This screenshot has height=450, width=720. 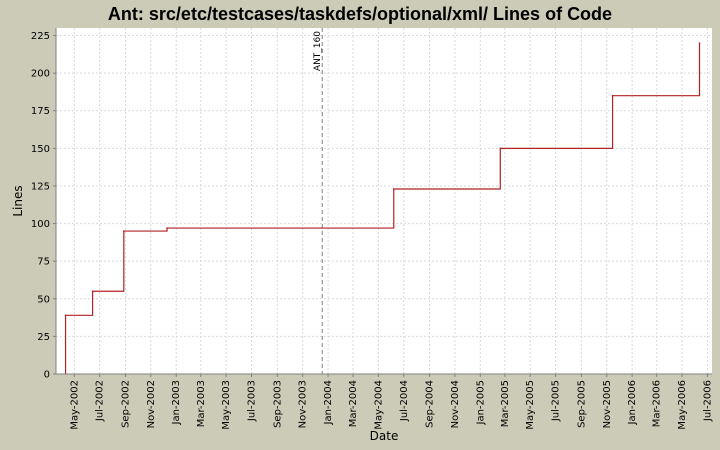 What do you see at coordinates (100, 401) in the screenshot?
I see `x-tick-label: Jul-2002` at bounding box center [100, 401].